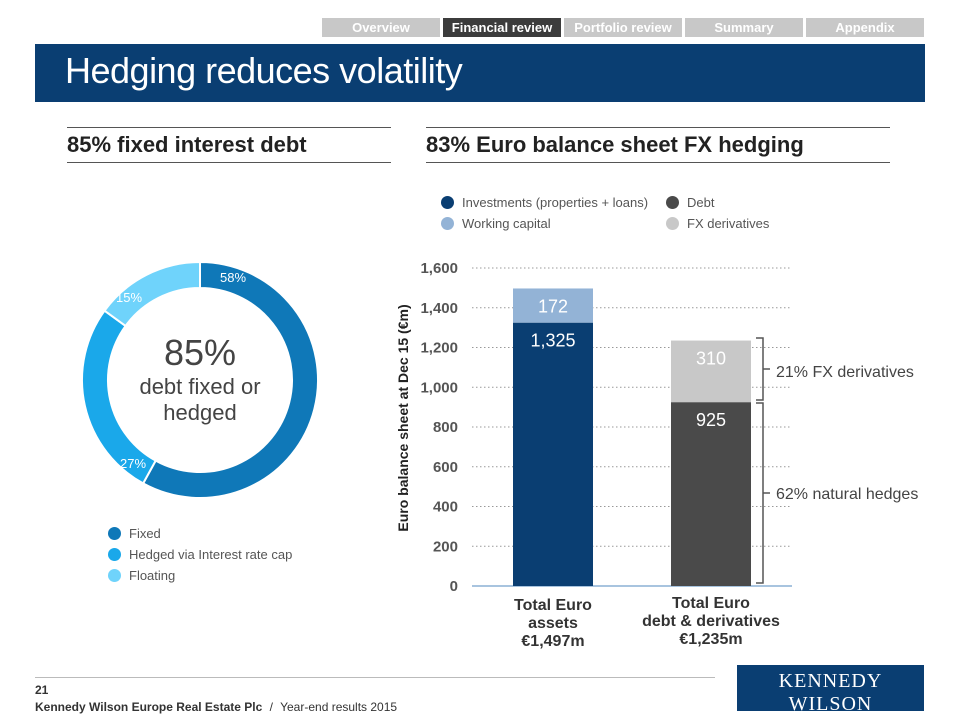  I want to click on legend-working-capital-swatch, so click(447, 223).